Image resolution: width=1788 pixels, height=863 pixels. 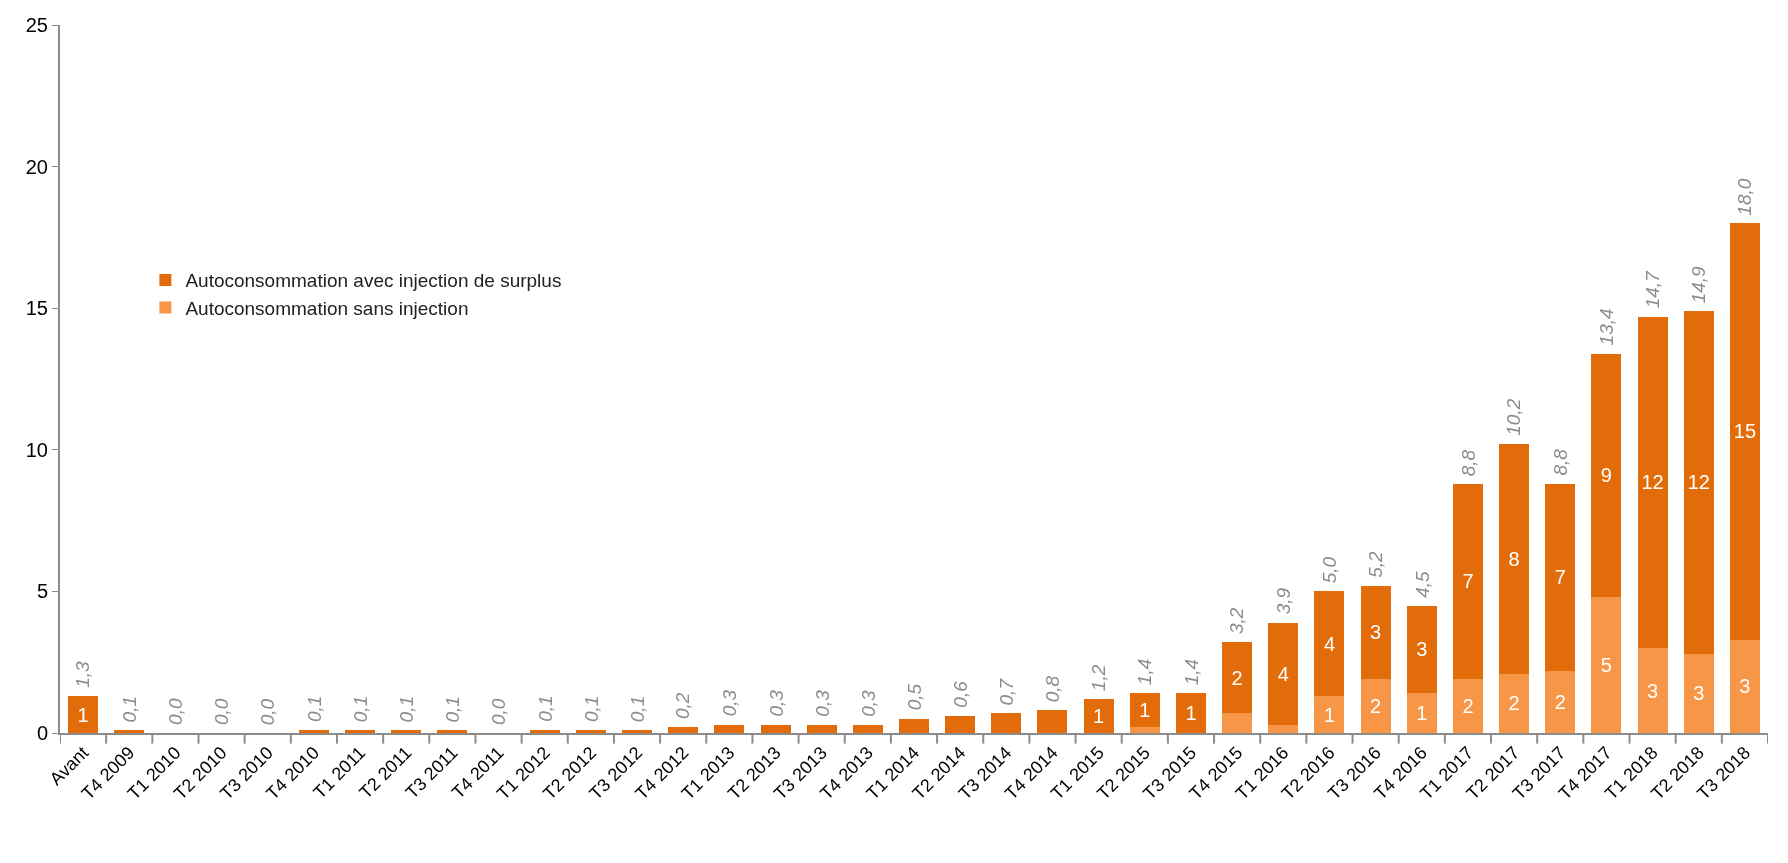 I want to click on total-label: 1,2, so click(x=1099, y=678).